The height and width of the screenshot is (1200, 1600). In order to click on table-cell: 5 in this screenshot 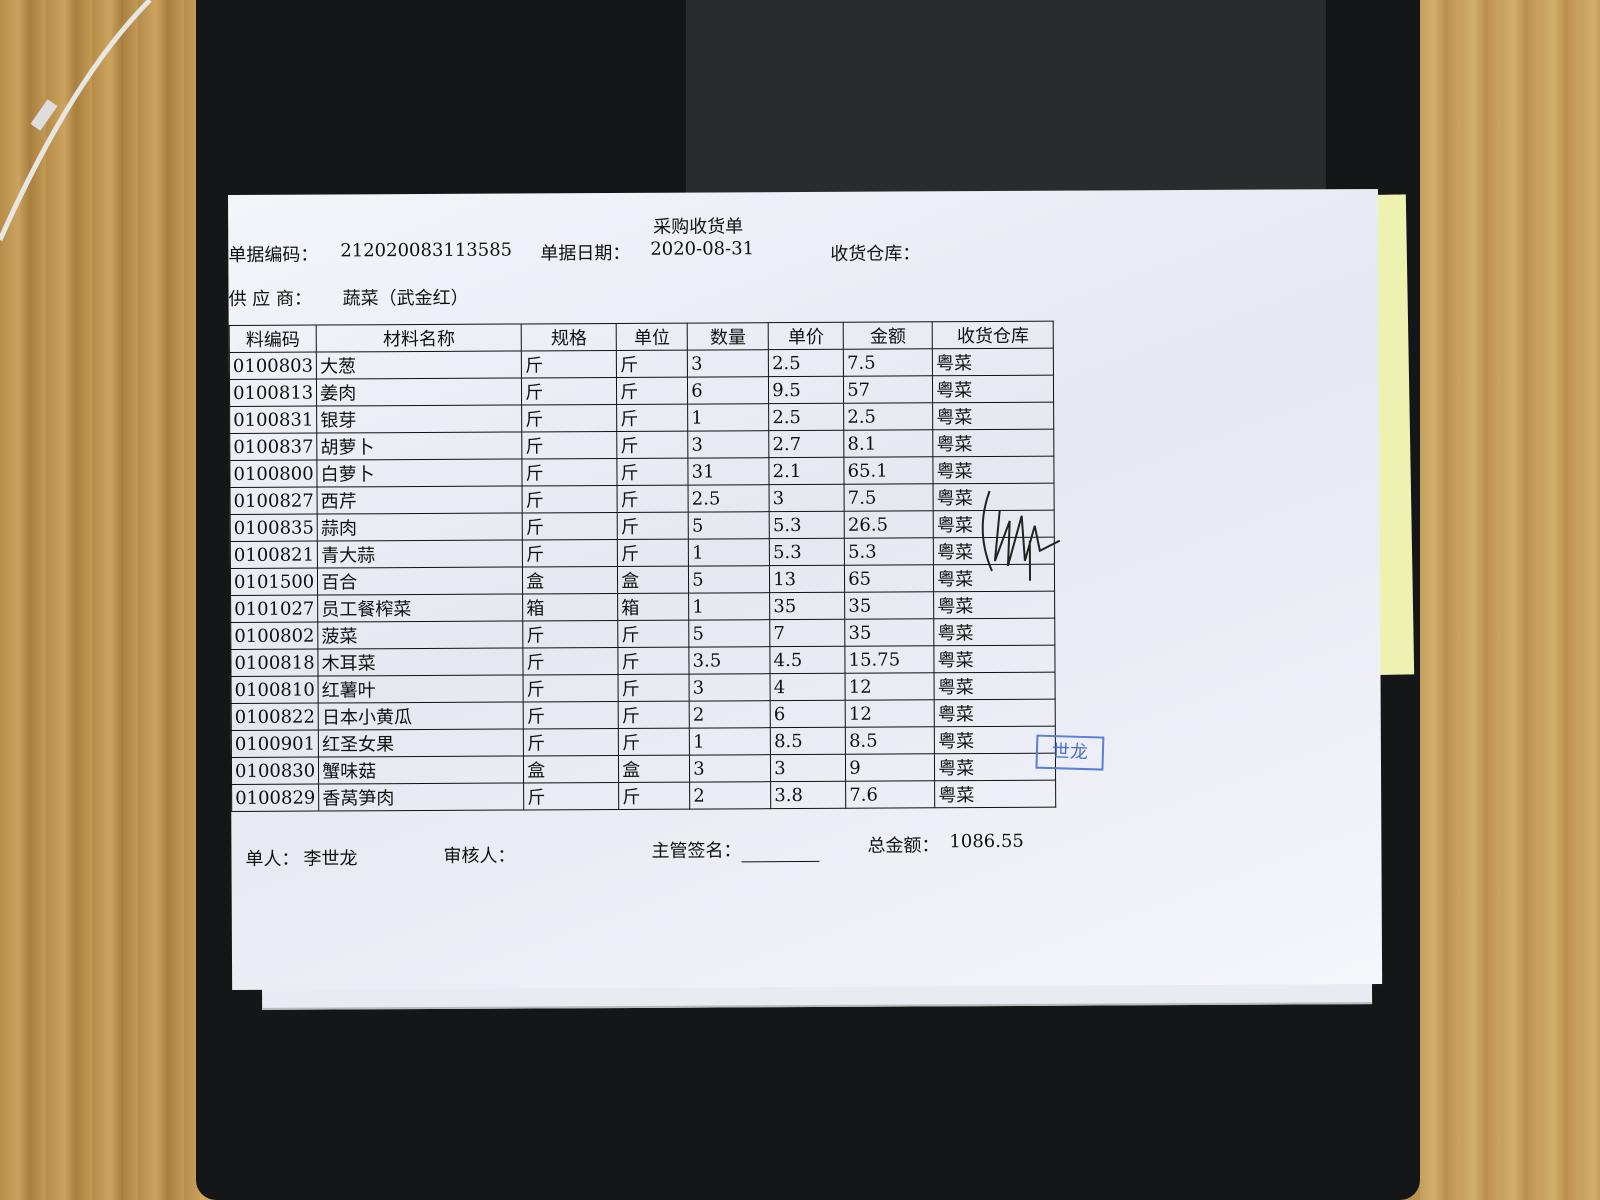, I will do `click(729, 525)`.